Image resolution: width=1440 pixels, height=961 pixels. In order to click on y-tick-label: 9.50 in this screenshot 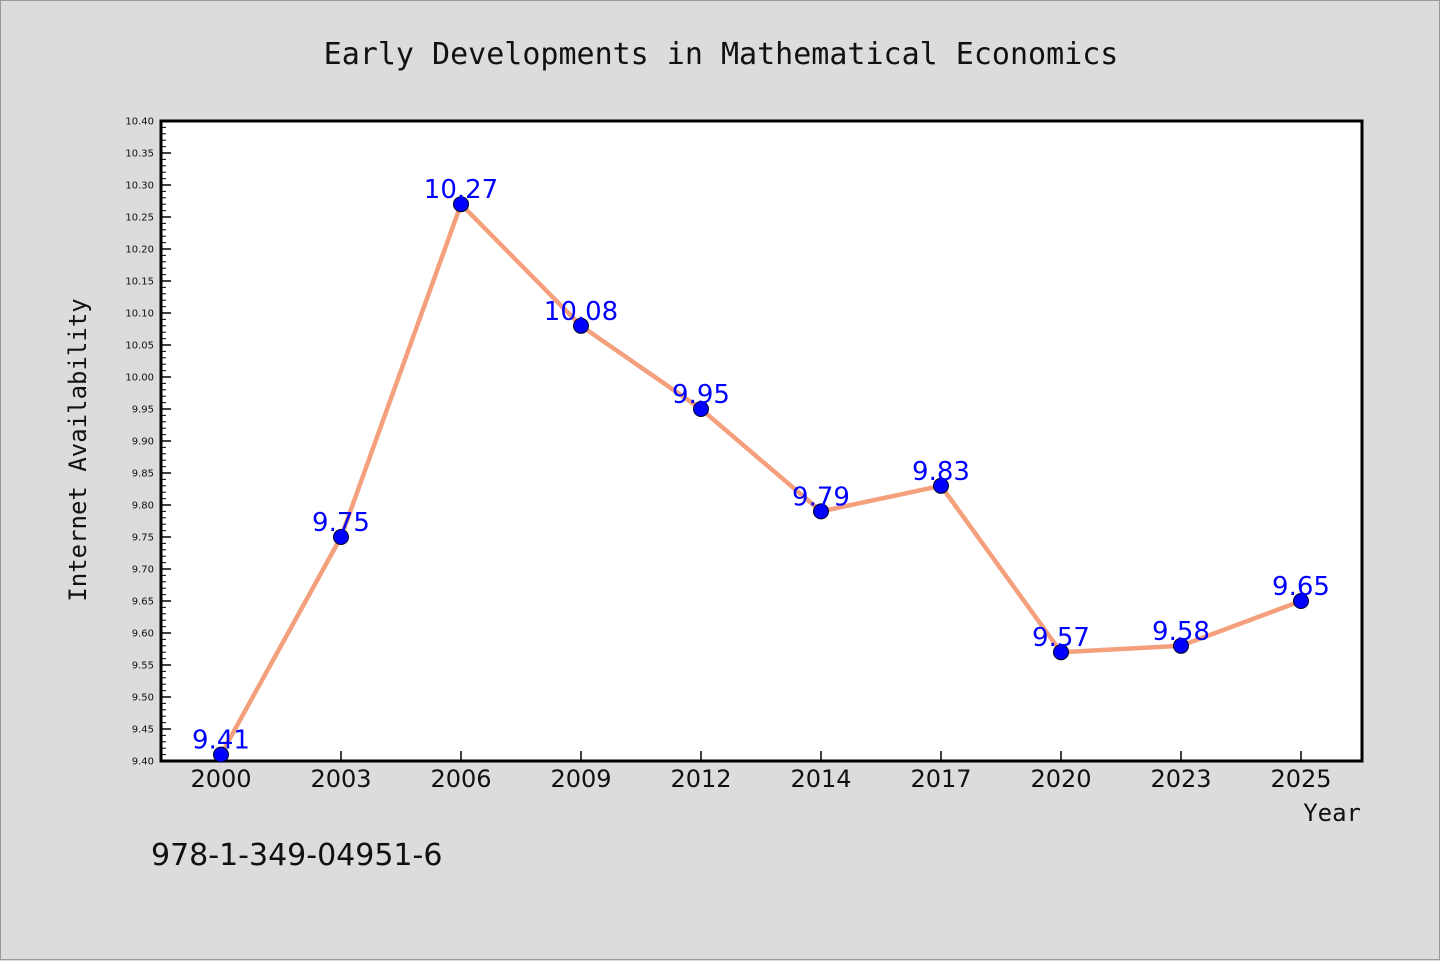, I will do `click(143, 698)`.